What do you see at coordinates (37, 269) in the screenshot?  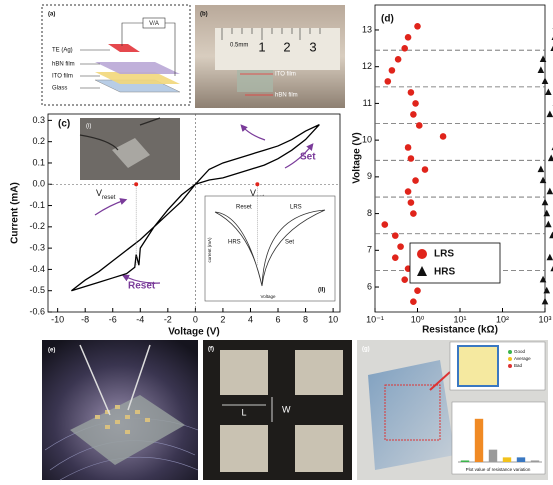 I see `y-tick-label: -0.4` at bounding box center [37, 269].